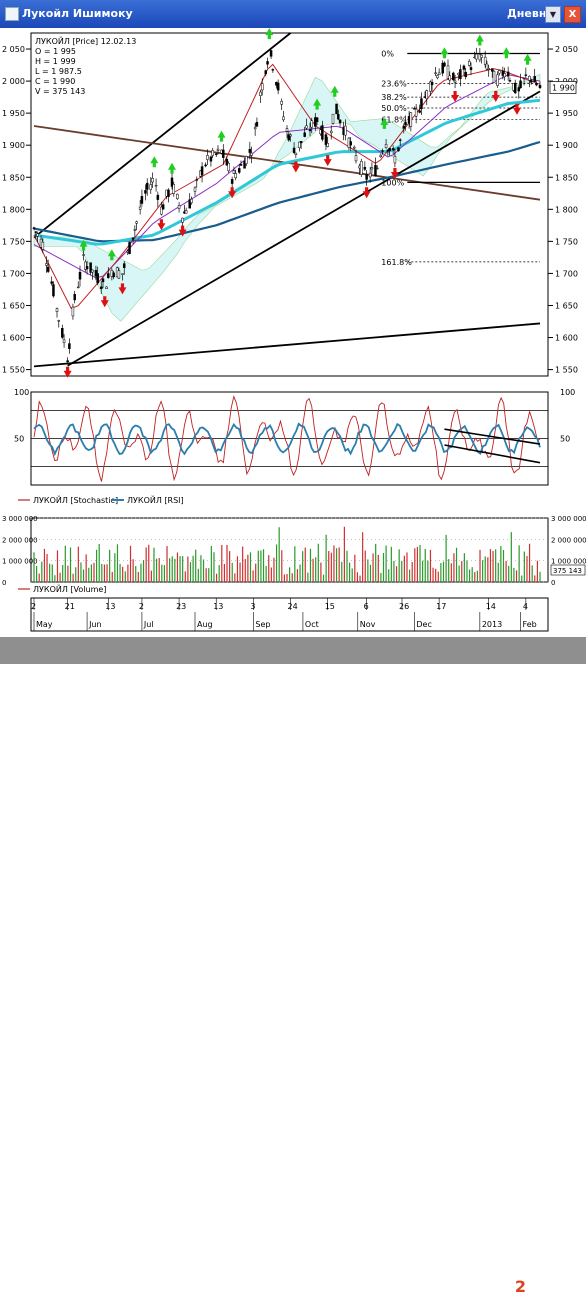  Describe the element at coordinates (525, 606) in the screenshot. I see `day-label: 4` at that location.